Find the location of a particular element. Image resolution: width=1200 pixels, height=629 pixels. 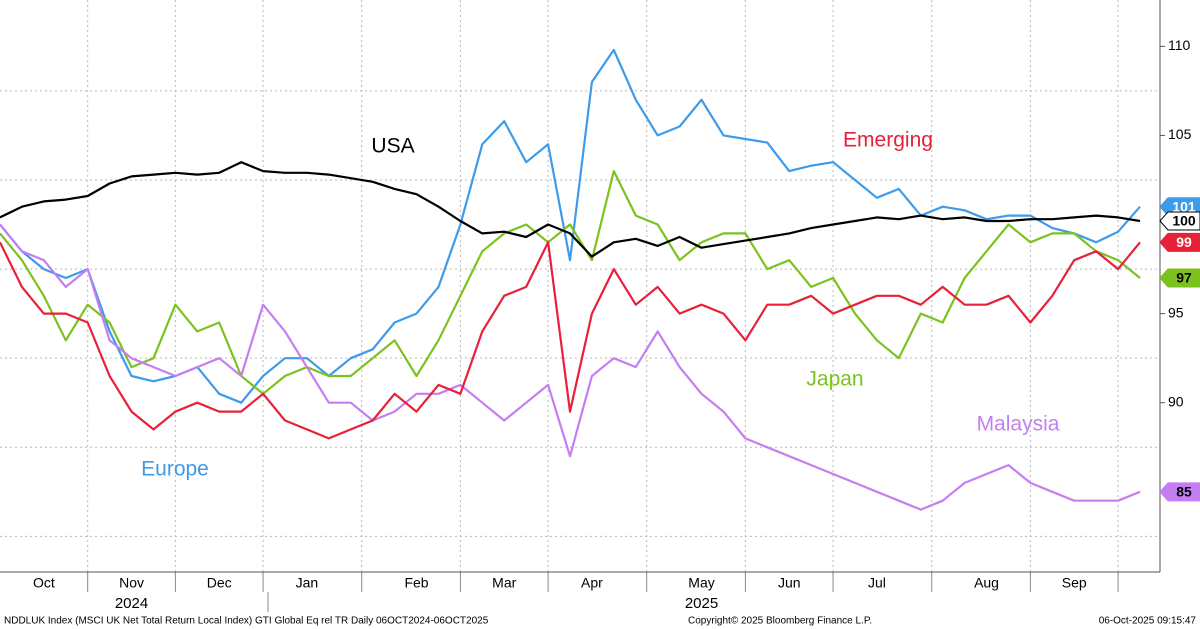

x-tick-label: Jun is located at coordinates (789, 583).